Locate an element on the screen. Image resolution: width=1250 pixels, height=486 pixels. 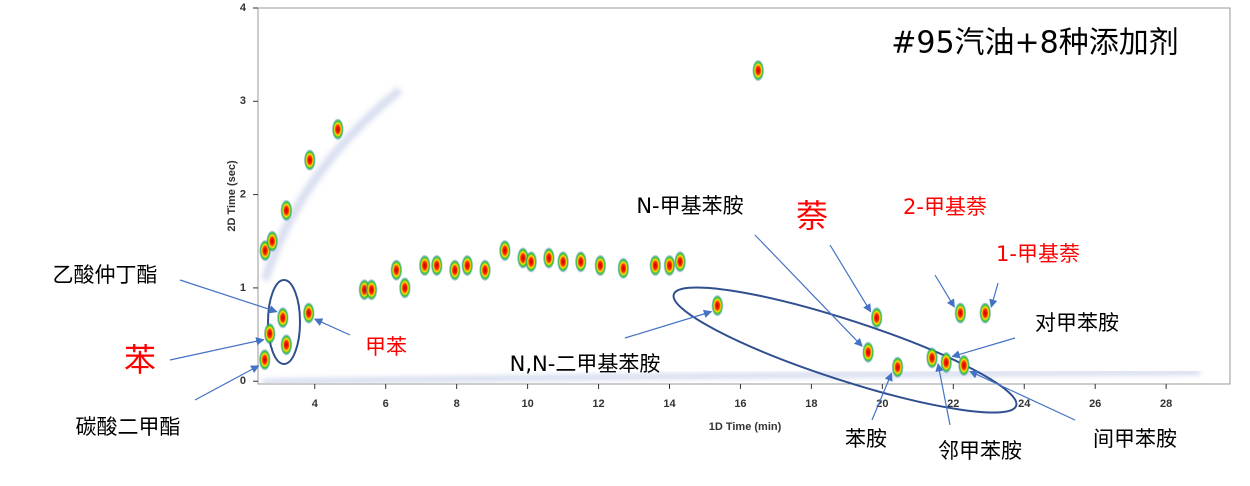
annotation-label: 苯胺 is located at coordinates (866, 439).